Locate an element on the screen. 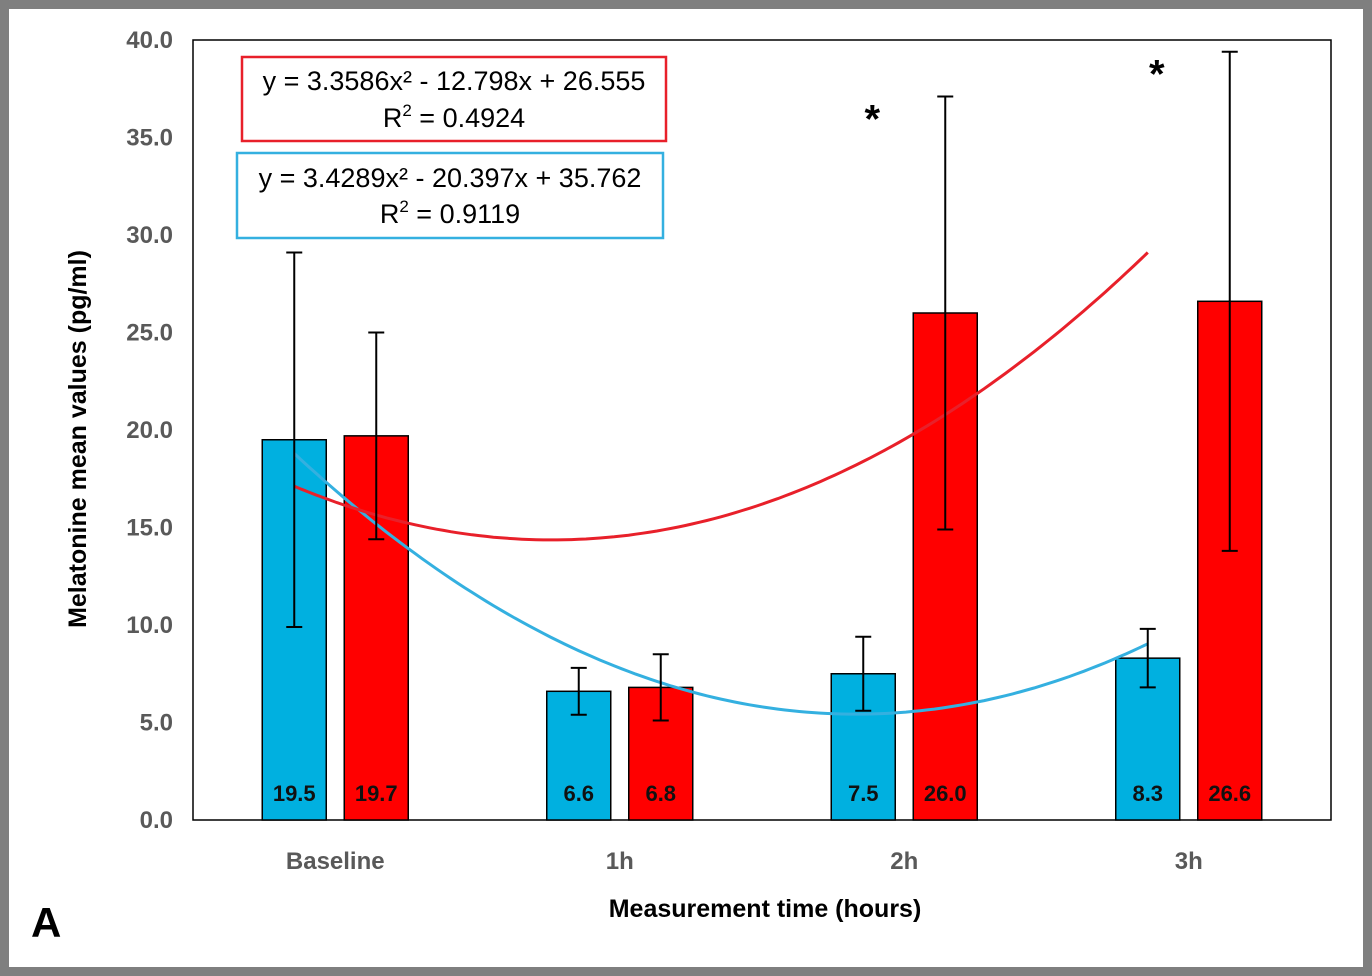 This screenshot has width=1372, height=976. y-tick-label: 25.0 is located at coordinates (149, 333).